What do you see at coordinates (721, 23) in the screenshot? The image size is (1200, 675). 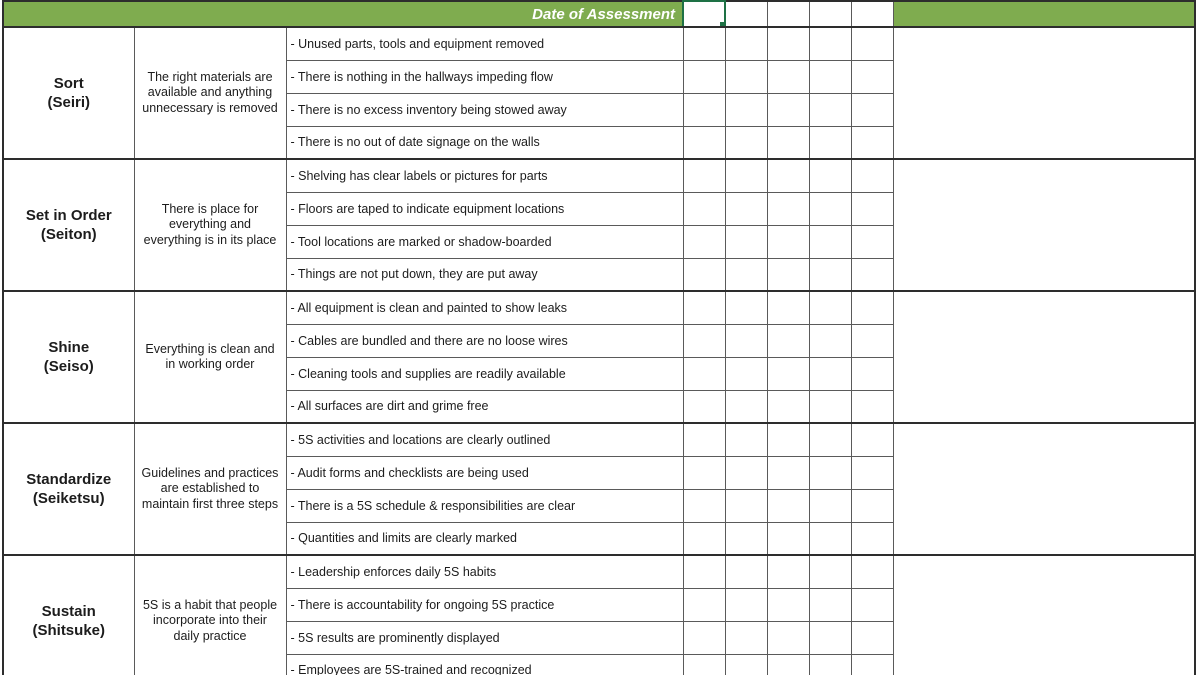 I see `fill-handle-icon` at bounding box center [721, 23].